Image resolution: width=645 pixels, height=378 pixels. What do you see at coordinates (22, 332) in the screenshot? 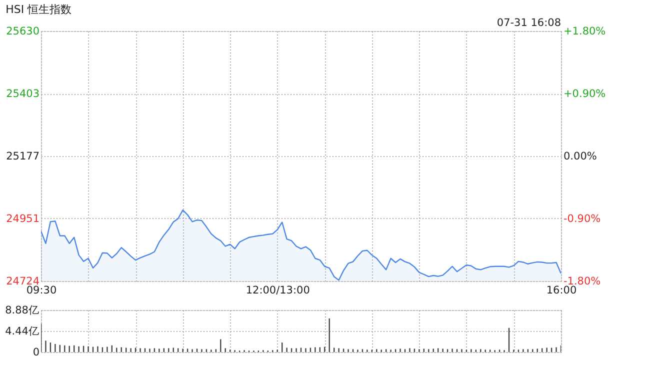
I see `y-tick-label: 4.44亿` at bounding box center [22, 332].